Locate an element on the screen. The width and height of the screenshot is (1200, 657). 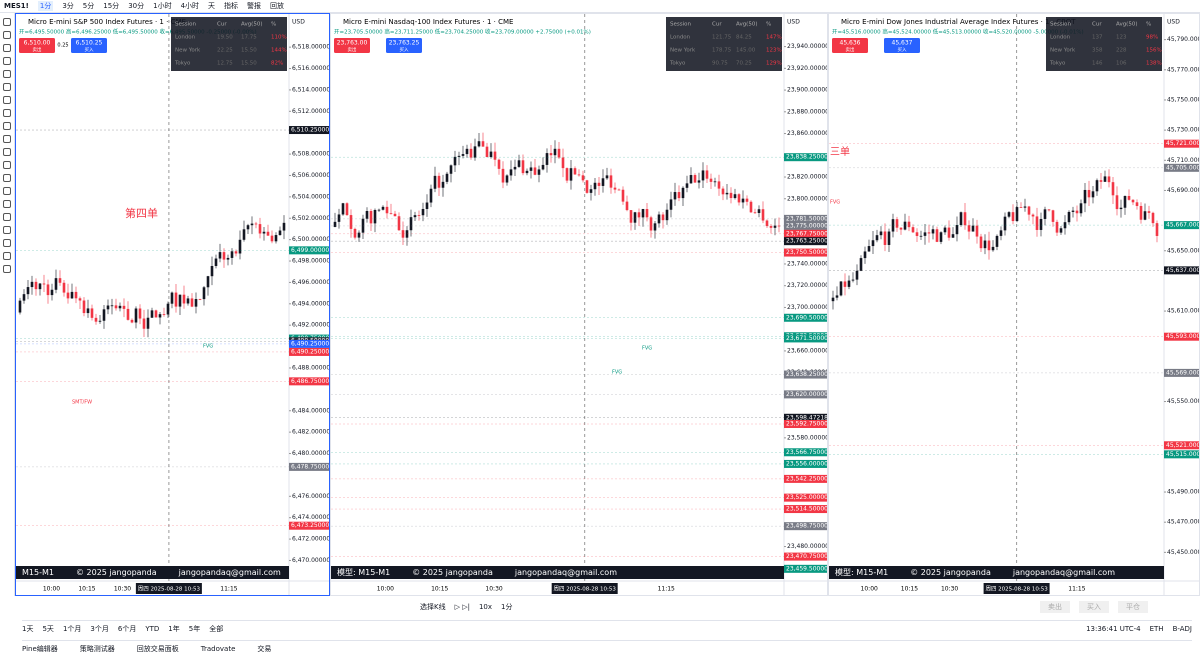
range-btn: 1天 is located at coordinates (28, 629).